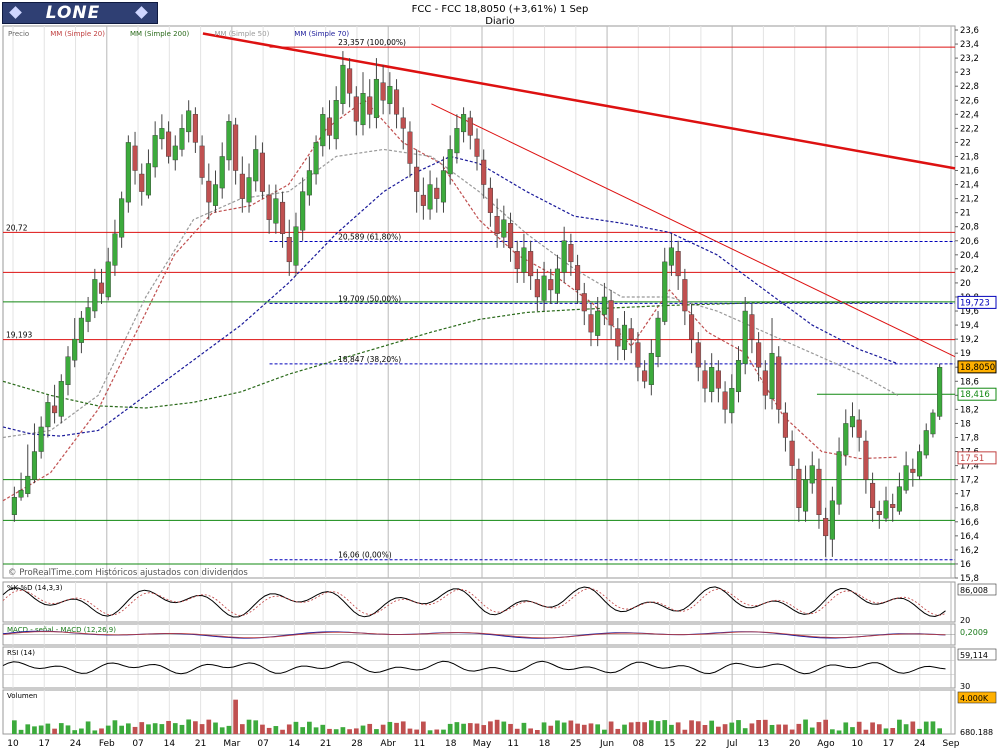 This screenshot has height=750, width=1000. I want to click on level-label: 19,193, so click(19, 335).